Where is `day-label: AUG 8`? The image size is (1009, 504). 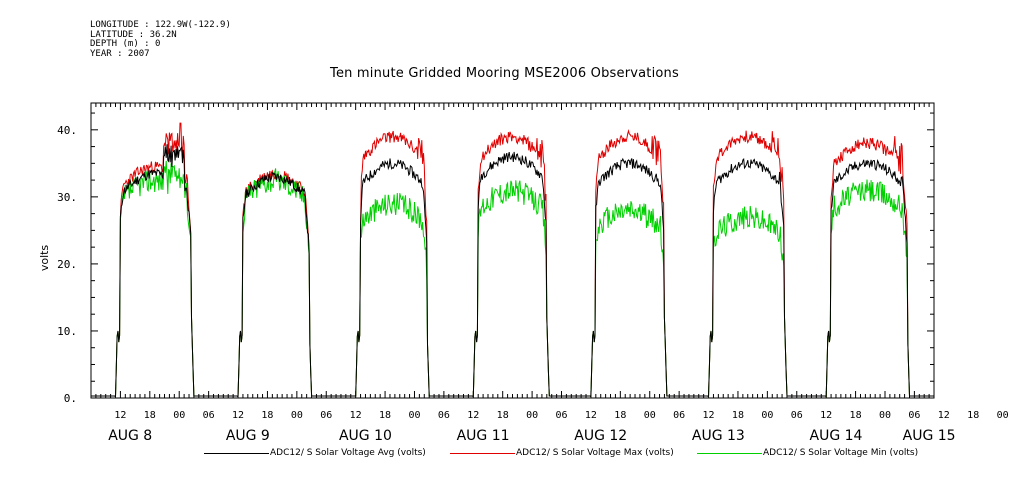
day-label: AUG 8 is located at coordinates (130, 436).